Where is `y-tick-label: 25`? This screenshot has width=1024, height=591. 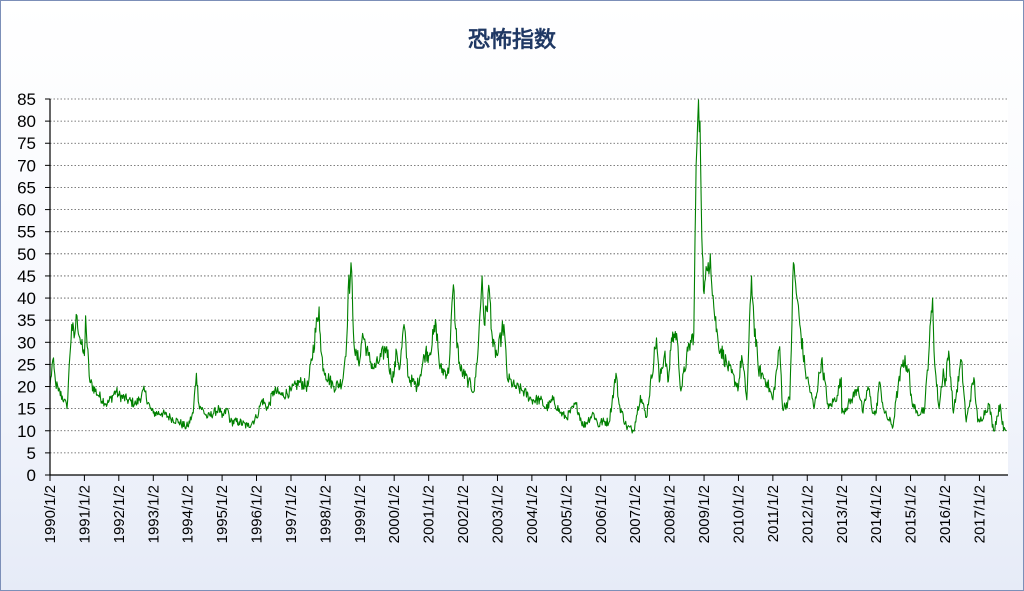 y-tick-label: 25 is located at coordinates (26, 364).